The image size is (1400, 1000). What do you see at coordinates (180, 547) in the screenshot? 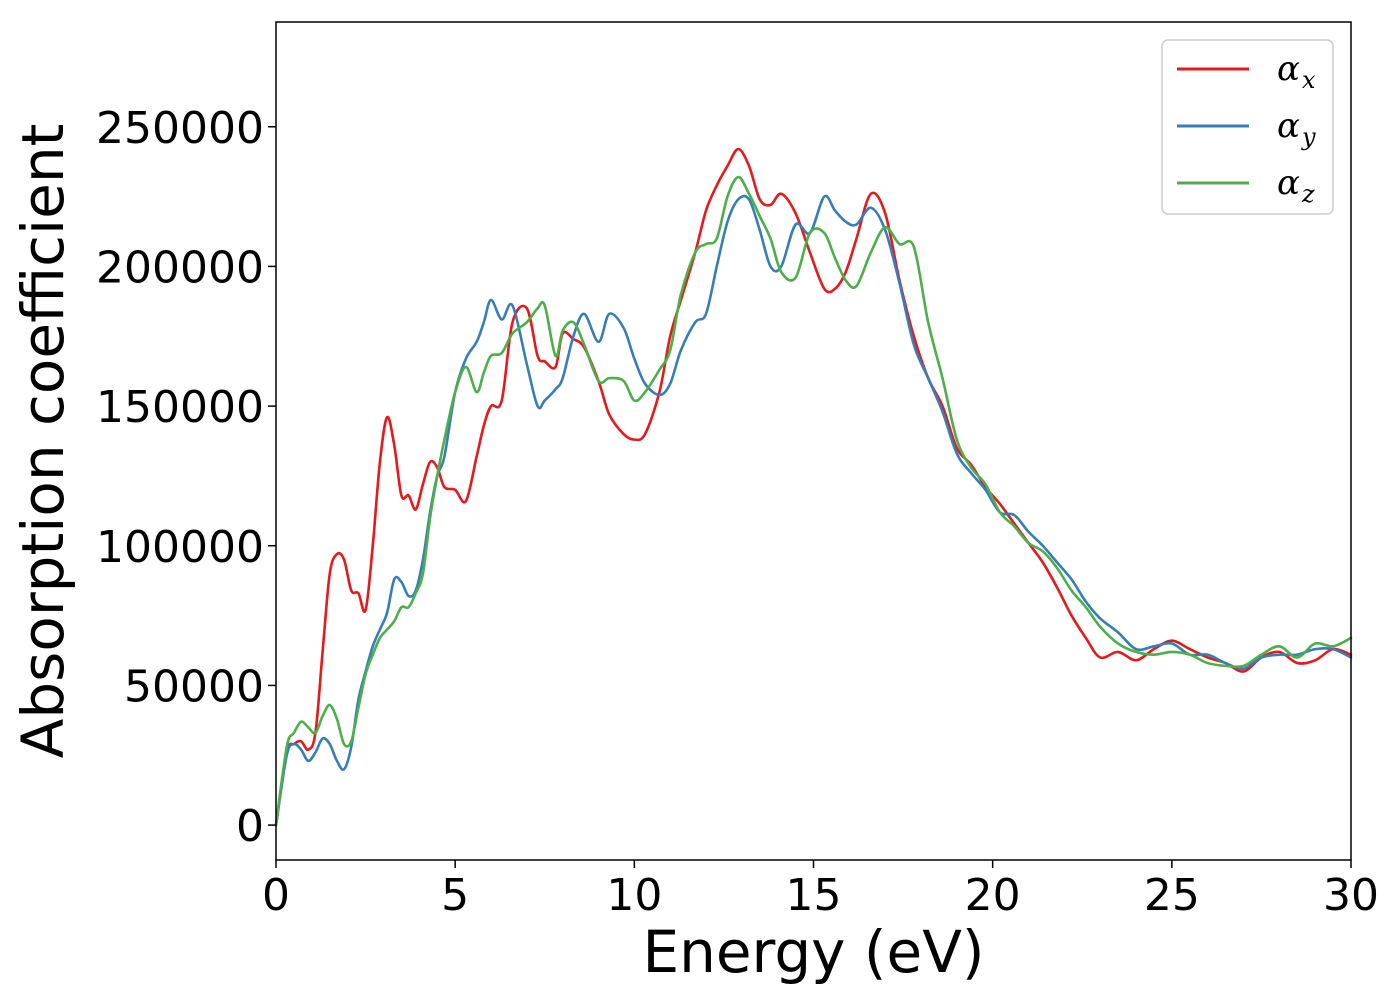
I see `y-tick-label: 100000` at bounding box center [180, 547].